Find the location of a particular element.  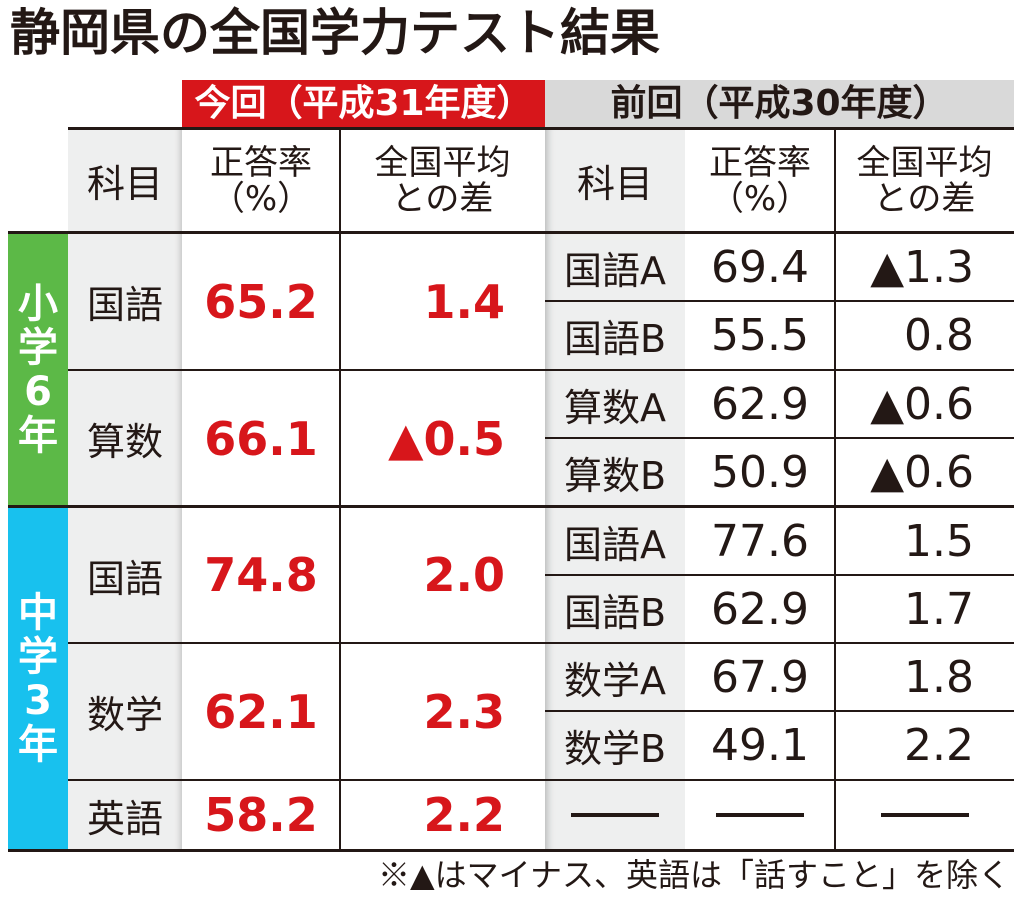

current-rate-cell: 58.2 is located at coordinates (261, 815).